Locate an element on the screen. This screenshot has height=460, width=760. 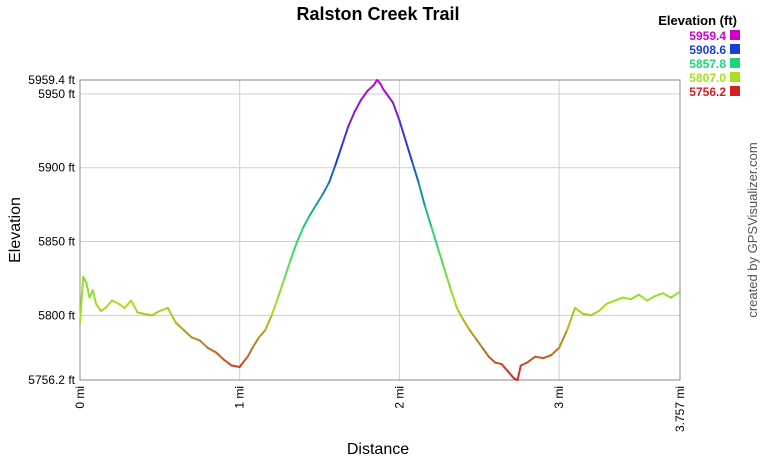
y-tick-label: 5900 ft is located at coordinates (56, 168).